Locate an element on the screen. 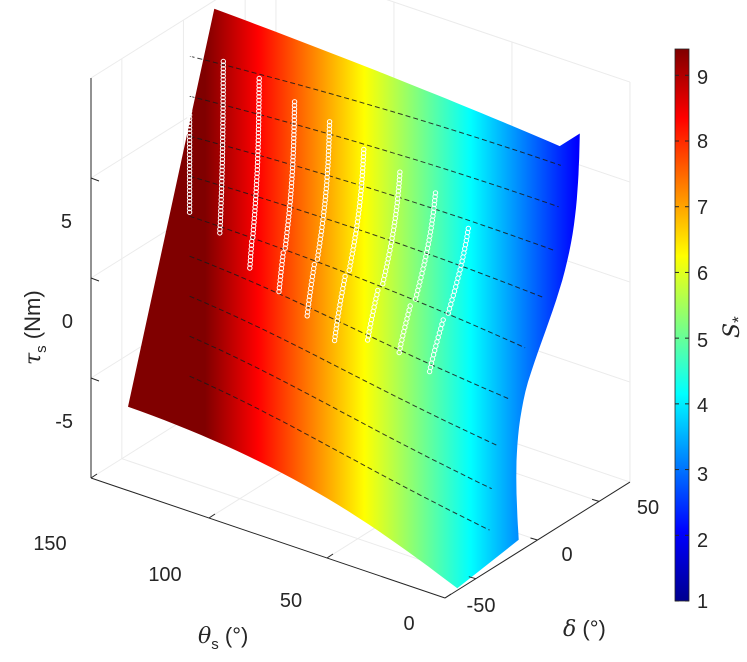 The image size is (747, 662). colorbar-tick-label-6: 6 is located at coordinates (702, 274).